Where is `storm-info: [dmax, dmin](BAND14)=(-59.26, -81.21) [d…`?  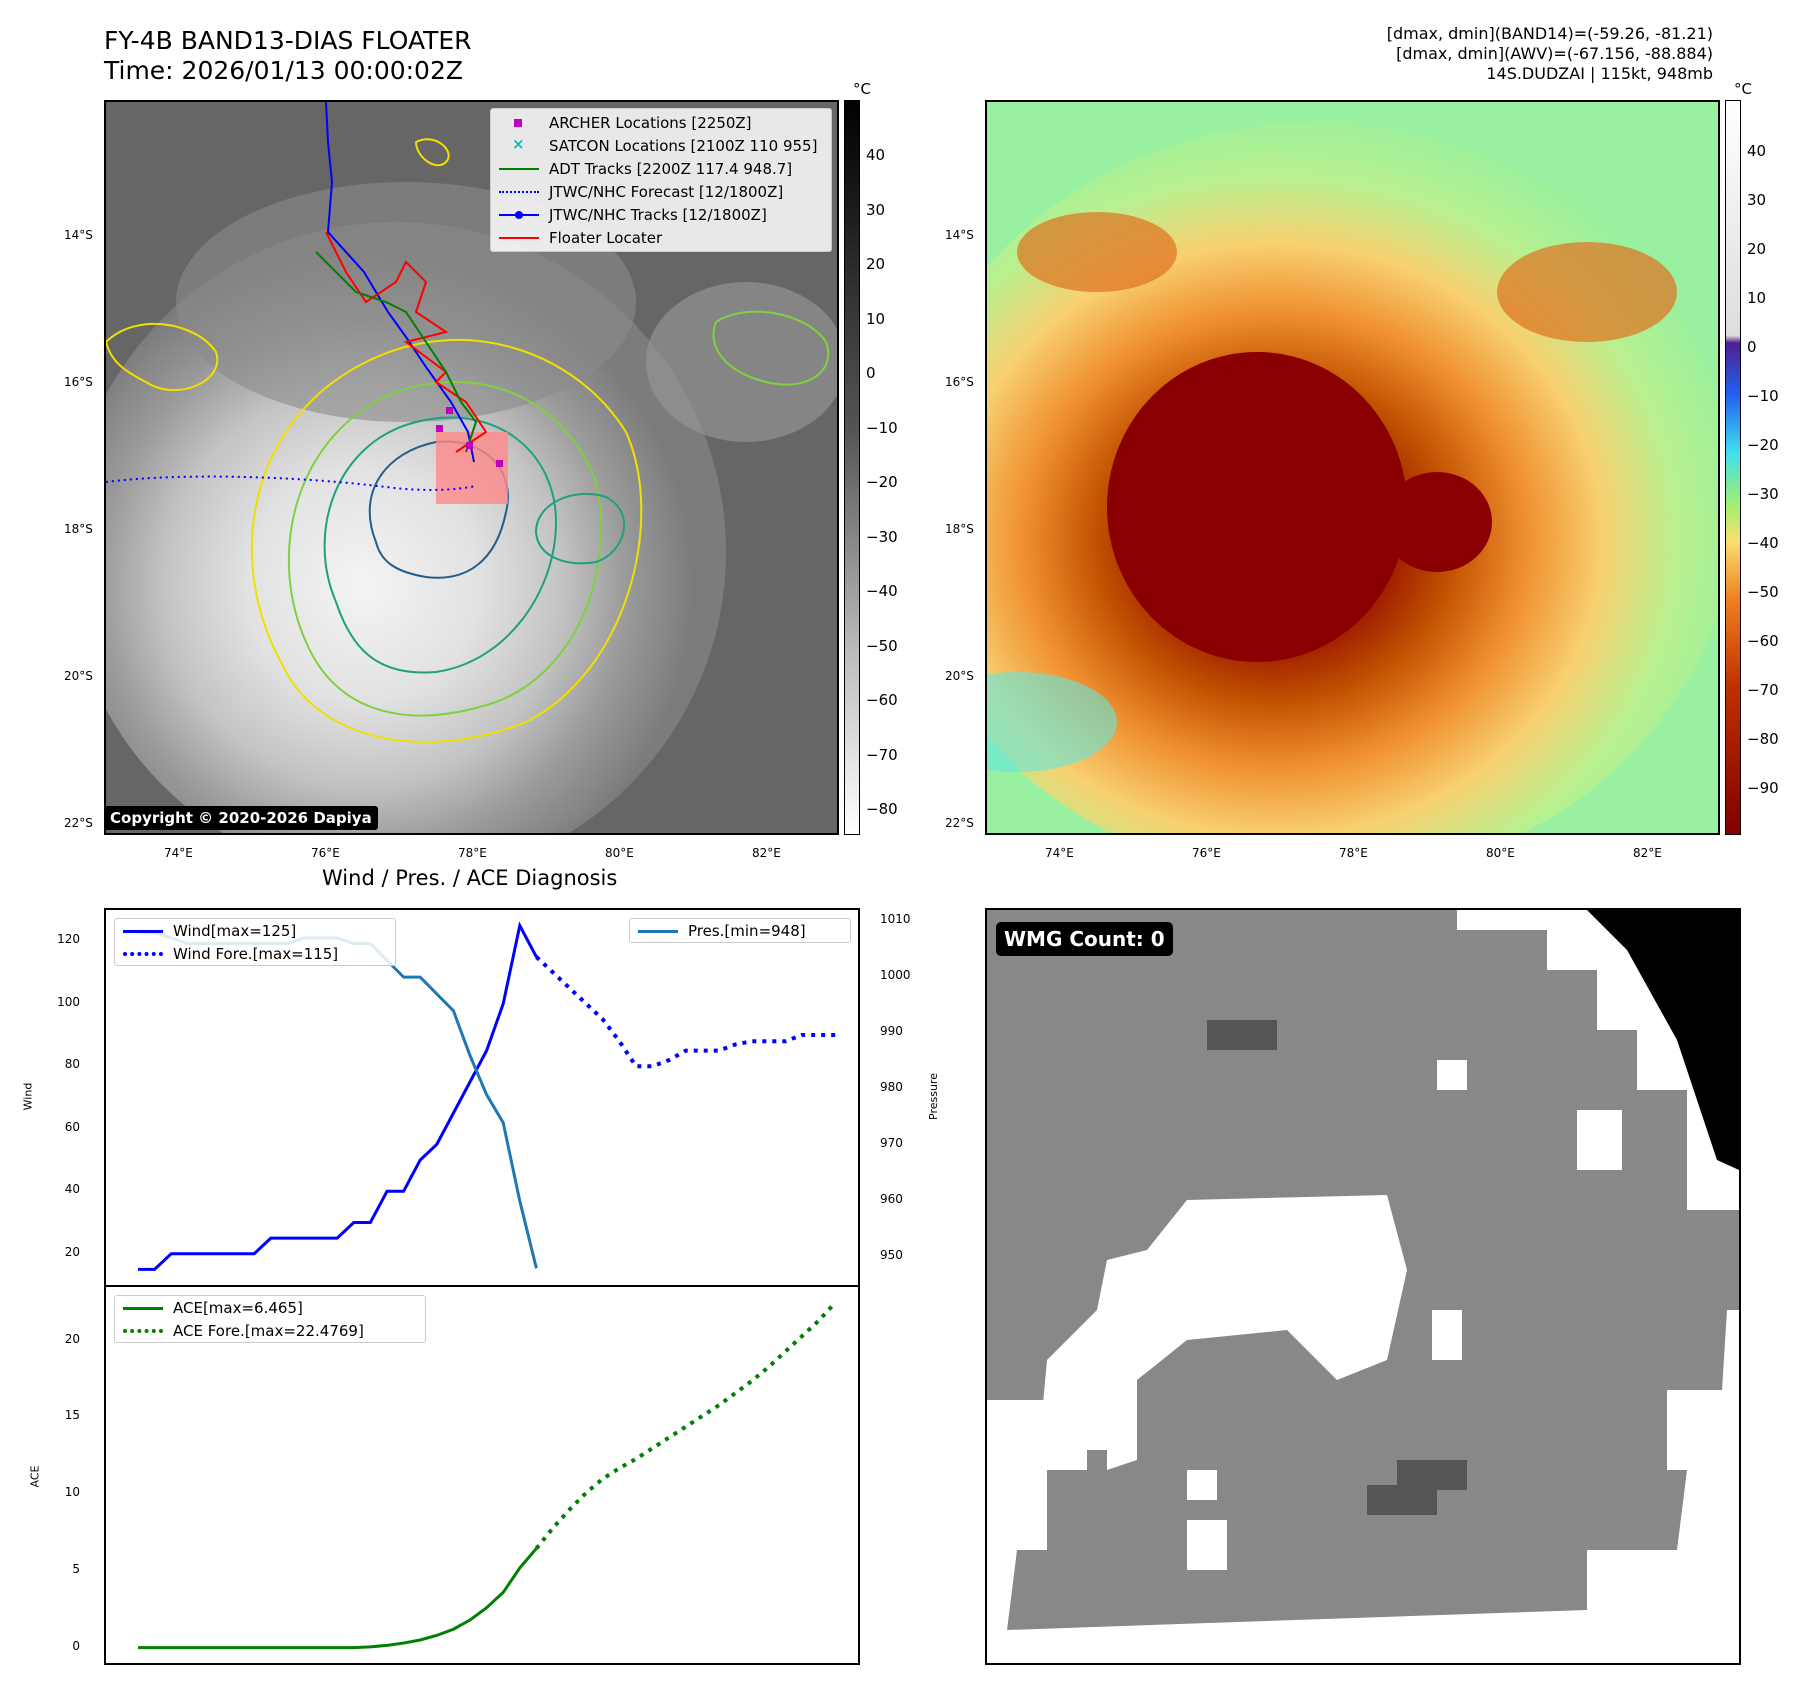 storm-info: [dmax, dmin](BAND14)=(-59.26, -81.21) [d… is located at coordinates (1550, 54).